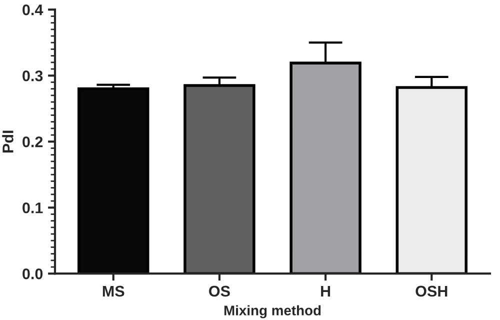  Describe the element at coordinates (432, 291) in the screenshot. I see `x-tick-label: OSH` at that location.